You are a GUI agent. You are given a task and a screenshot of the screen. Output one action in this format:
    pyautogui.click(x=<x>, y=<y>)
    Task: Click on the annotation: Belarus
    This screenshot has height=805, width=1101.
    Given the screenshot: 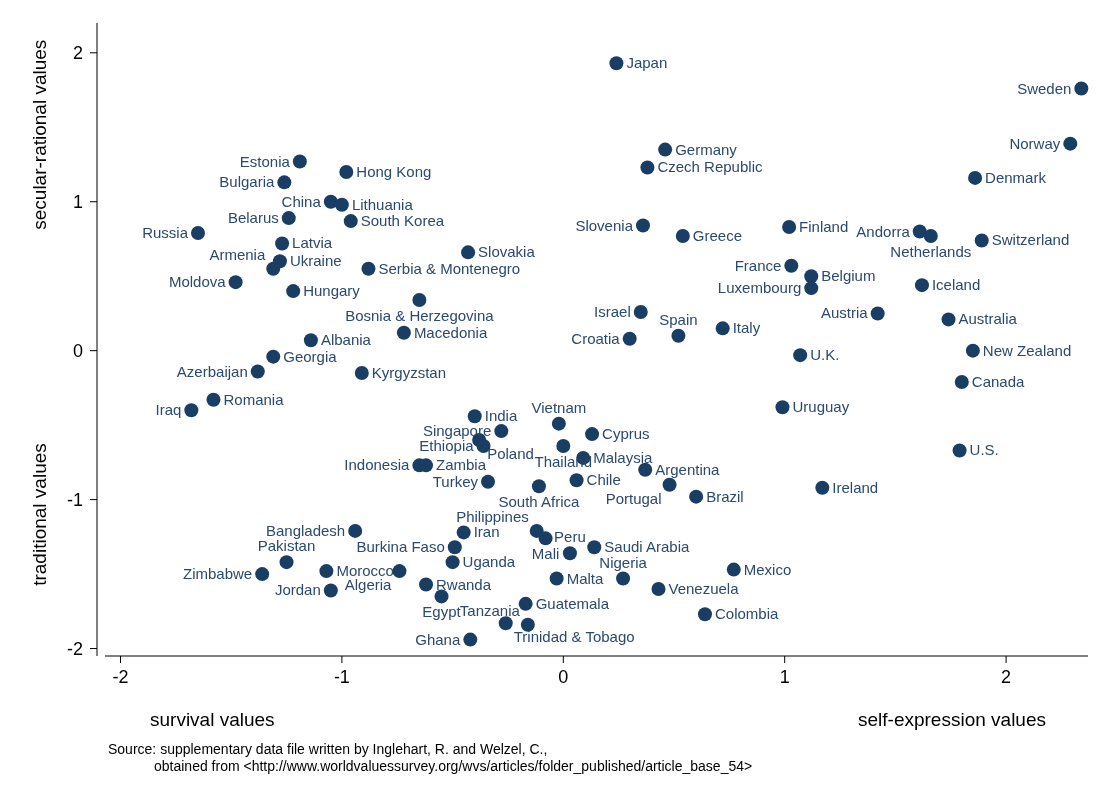 What is the action you would take?
    pyautogui.click(x=253, y=218)
    